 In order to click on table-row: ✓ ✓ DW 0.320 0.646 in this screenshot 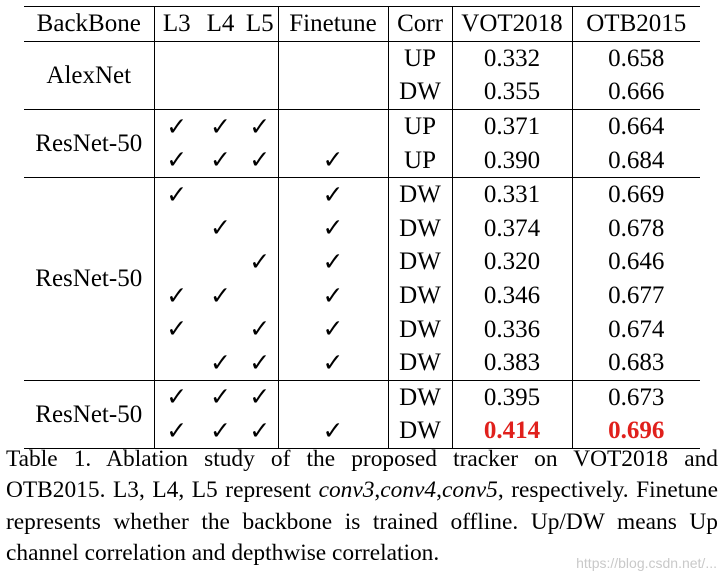, I will do `click(362, 262)`.